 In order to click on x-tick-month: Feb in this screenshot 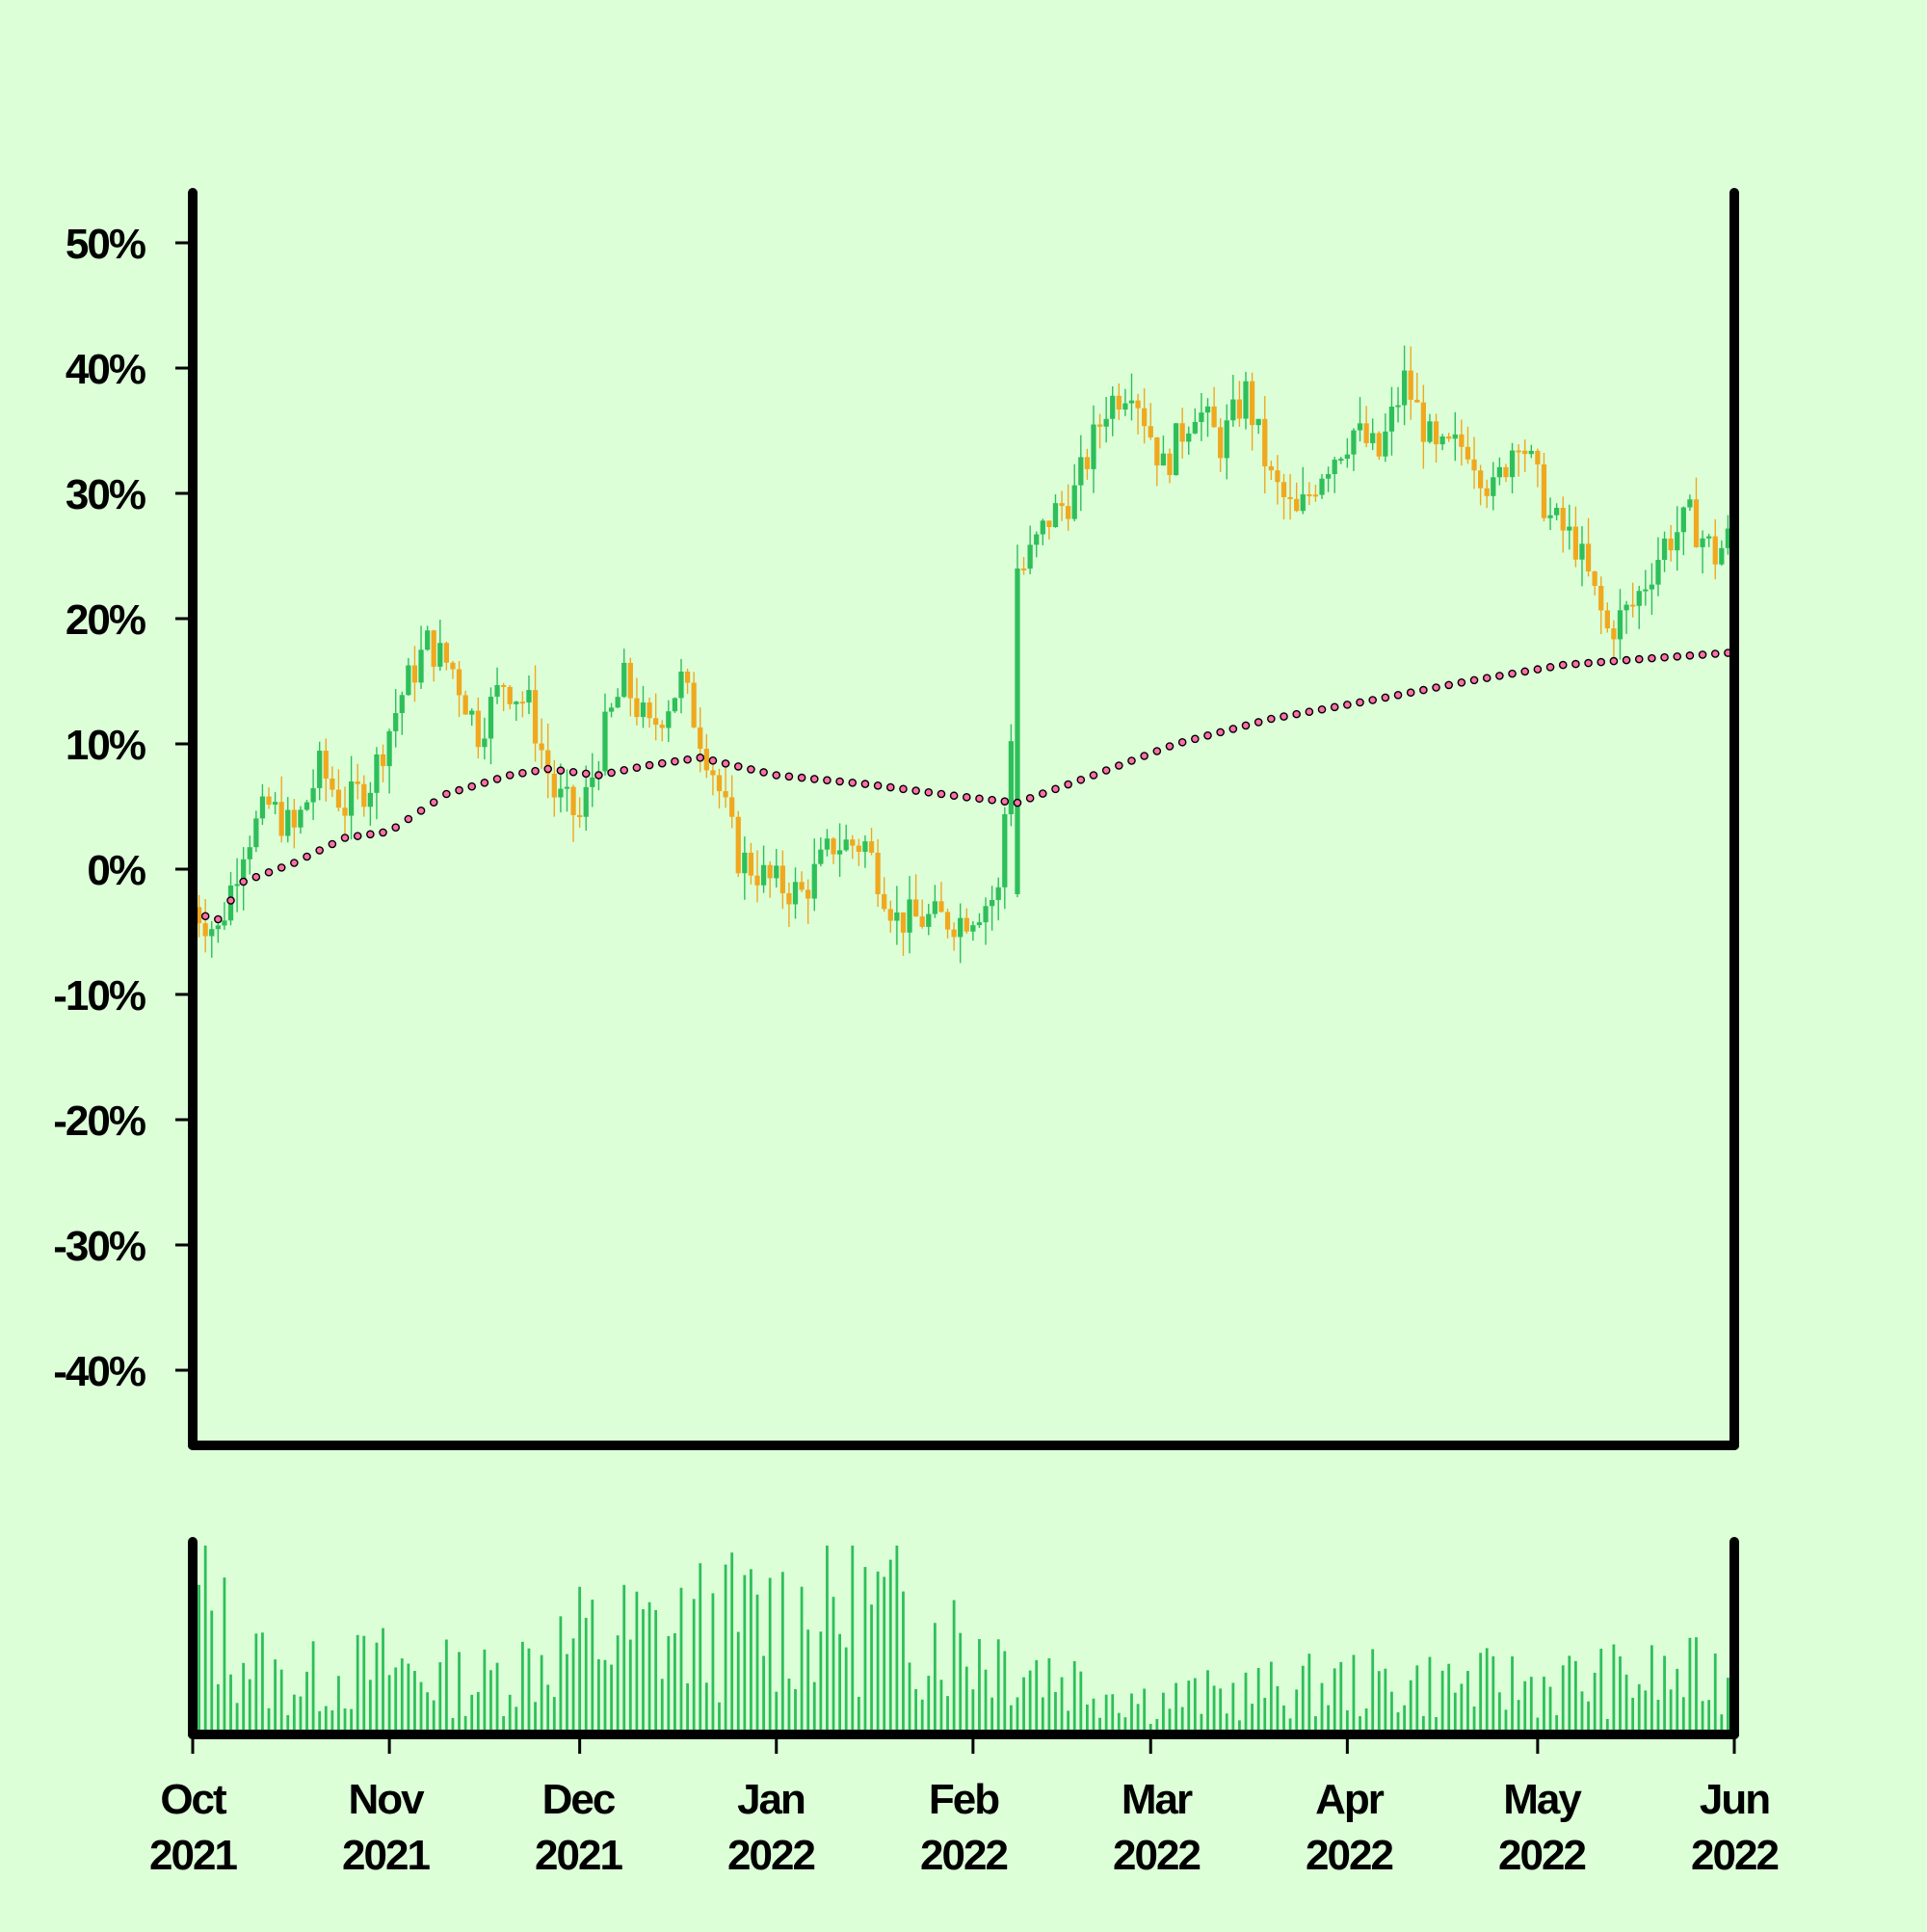, I will do `click(964, 1799)`.